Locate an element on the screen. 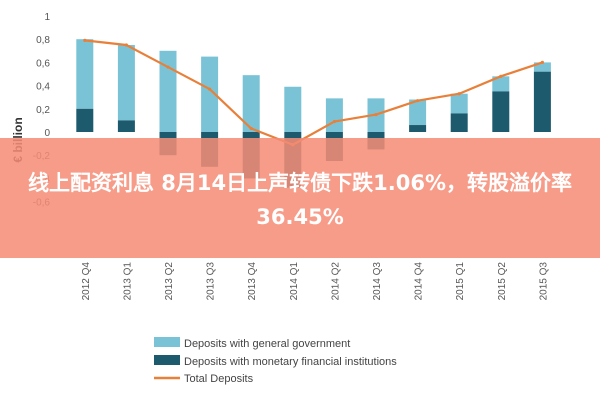  x-tick-label: 2013 Q4 is located at coordinates (252, 281).